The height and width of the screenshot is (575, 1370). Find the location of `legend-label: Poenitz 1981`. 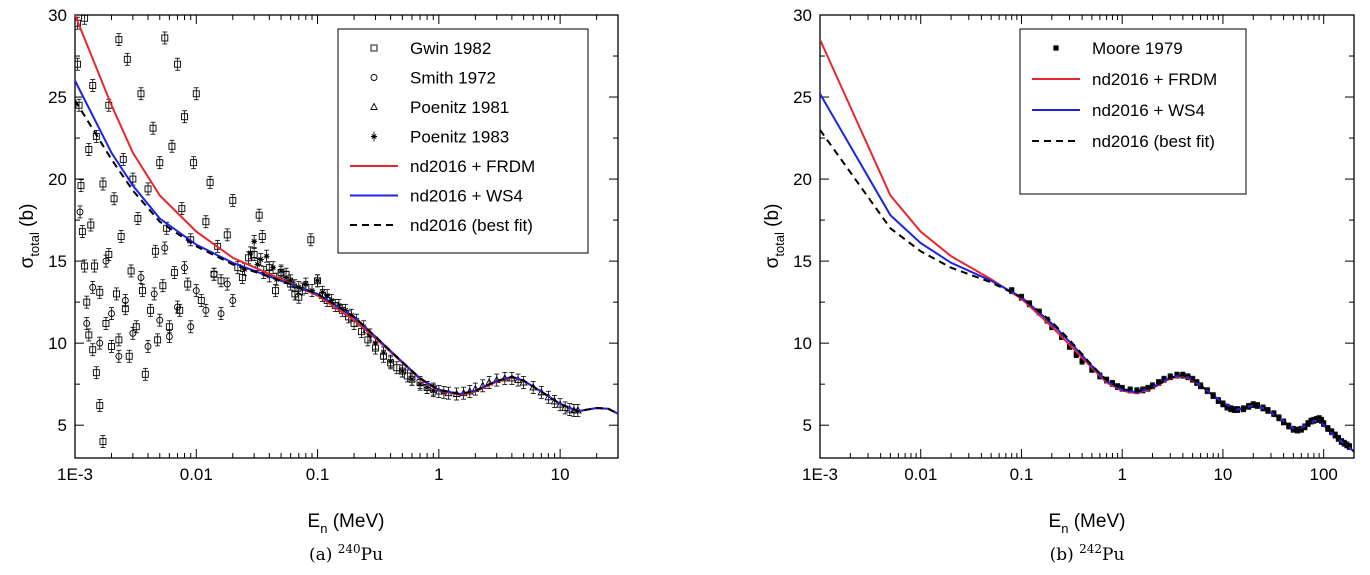

legend-label: Poenitz 1981 is located at coordinates (459, 107).